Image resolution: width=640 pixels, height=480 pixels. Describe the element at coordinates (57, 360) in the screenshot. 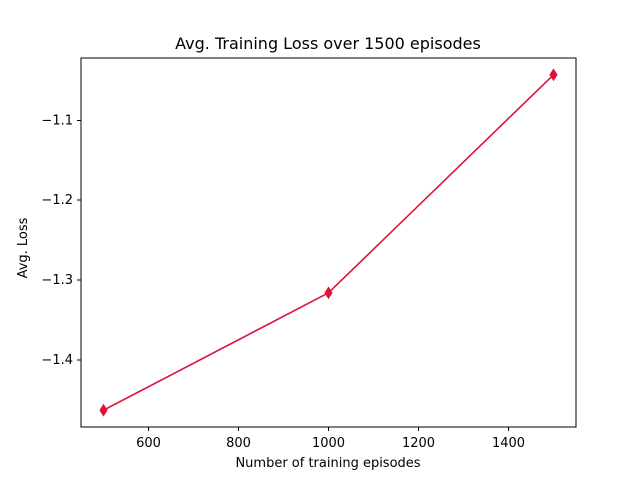

I see `y-axis-tick-label: −1.4` at that location.